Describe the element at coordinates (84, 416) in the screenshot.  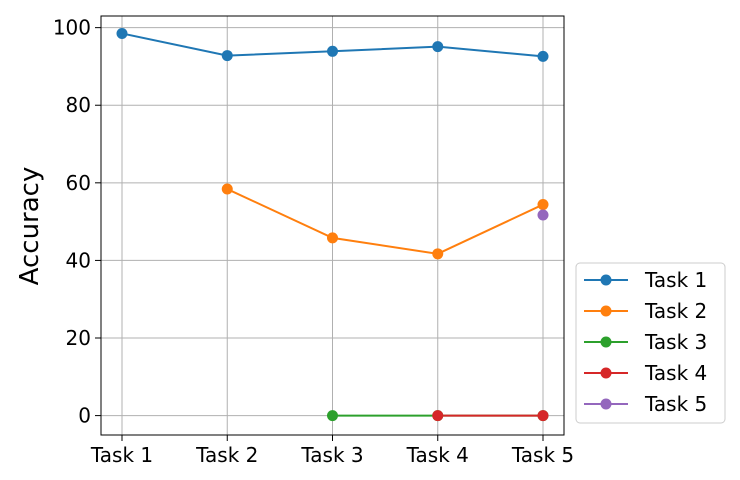
I see `y-tick-label: 0` at that location.